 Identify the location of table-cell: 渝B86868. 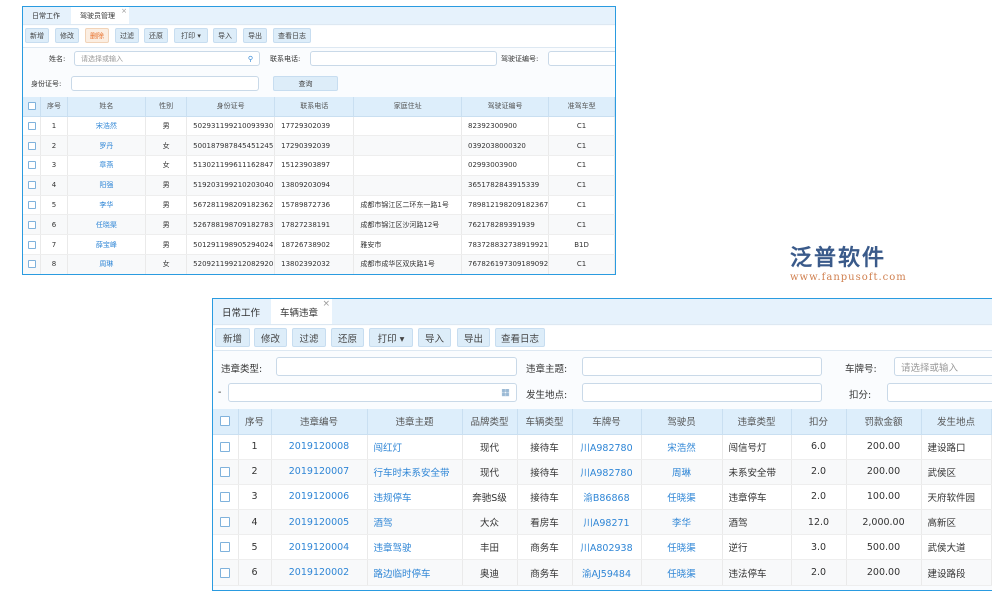
(607, 497).